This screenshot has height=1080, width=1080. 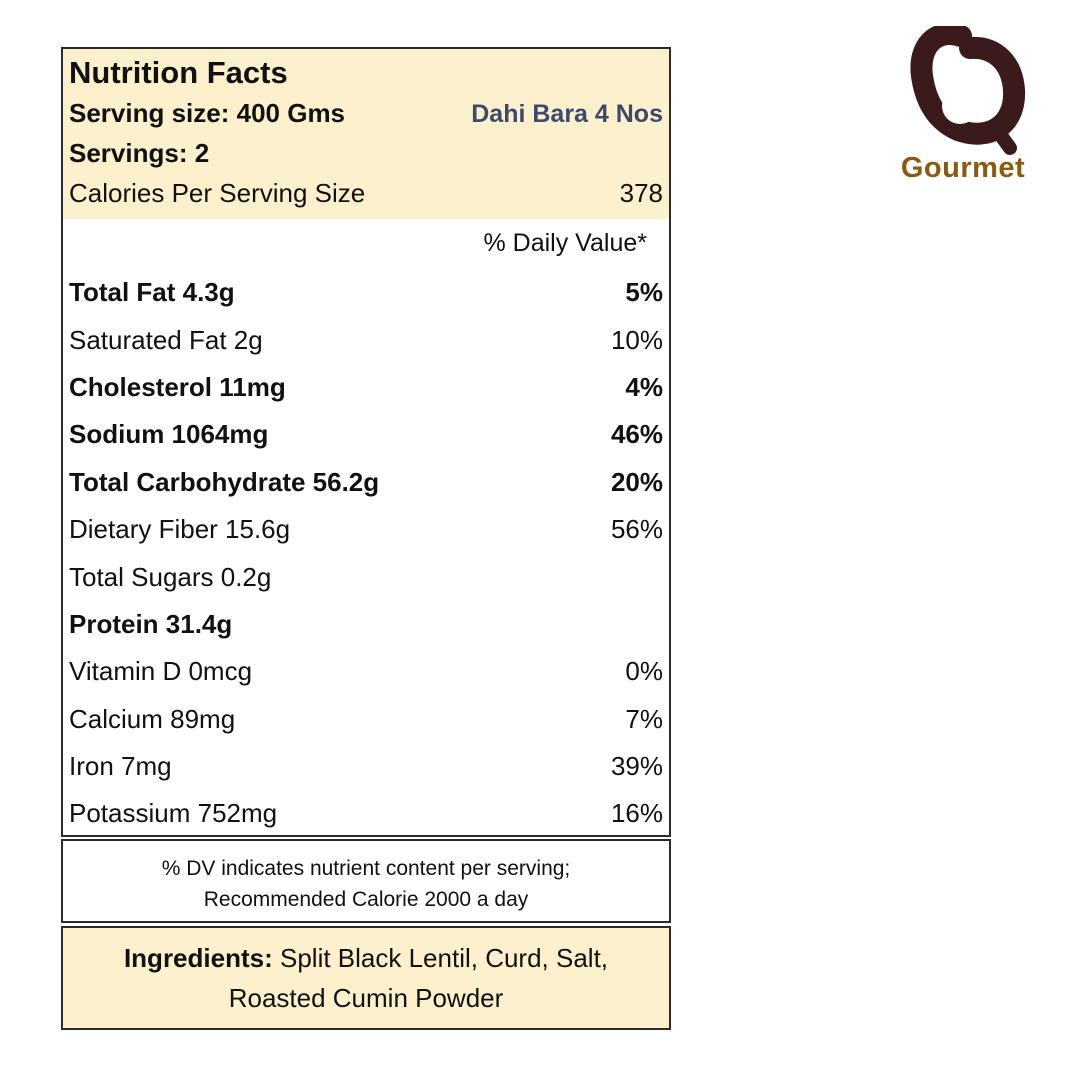 What do you see at coordinates (161, 671) in the screenshot?
I see `nutrient-name: Vitamin D 0mcg` at bounding box center [161, 671].